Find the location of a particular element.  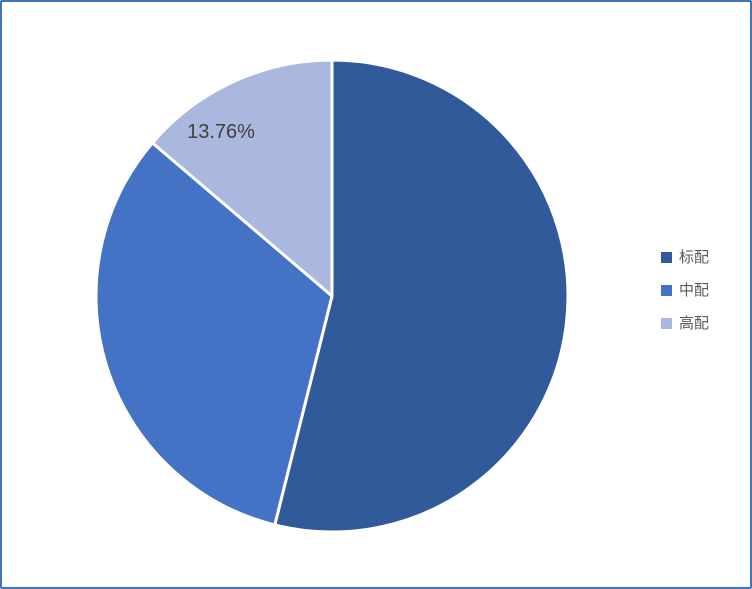

legend-item-biaopei: 标配 is located at coordinates (685, 257).